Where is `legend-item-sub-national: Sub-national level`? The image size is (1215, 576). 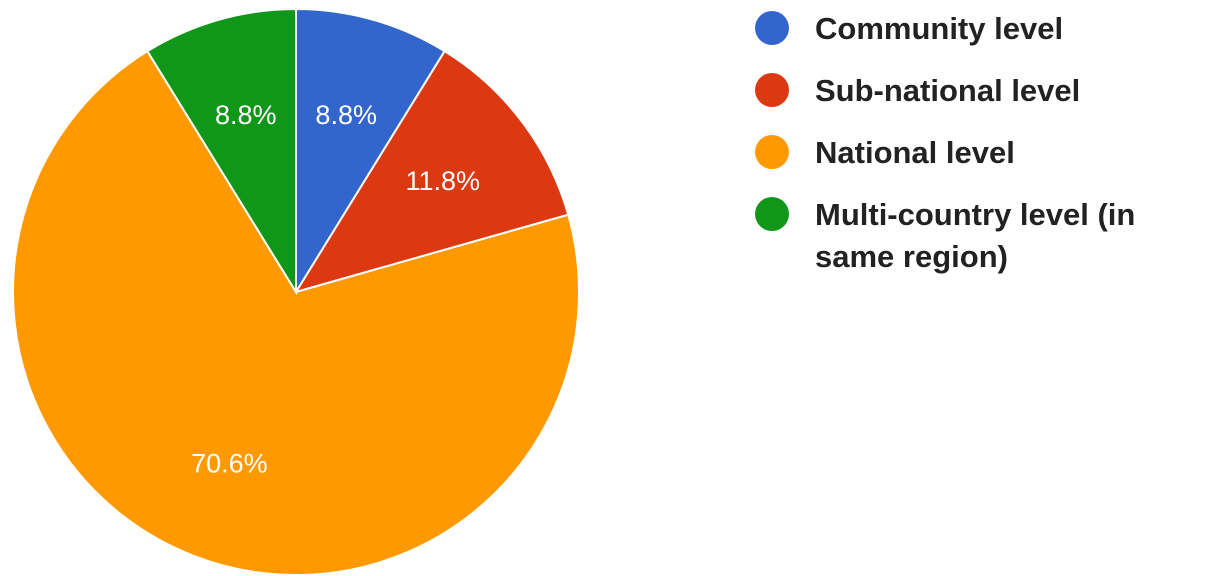
legend-item-sub-national: Sub-national level is located at coordinates (985, 91).